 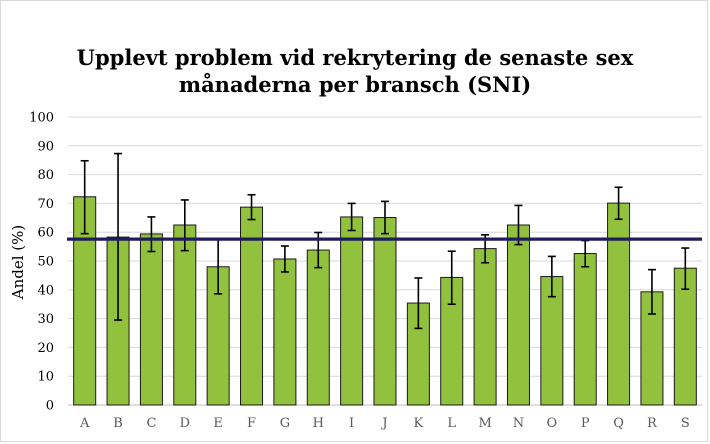 What do you see at coordinates (252, 306) in the screenshot?
I see `bar-F` at bounding box center [252, 306].